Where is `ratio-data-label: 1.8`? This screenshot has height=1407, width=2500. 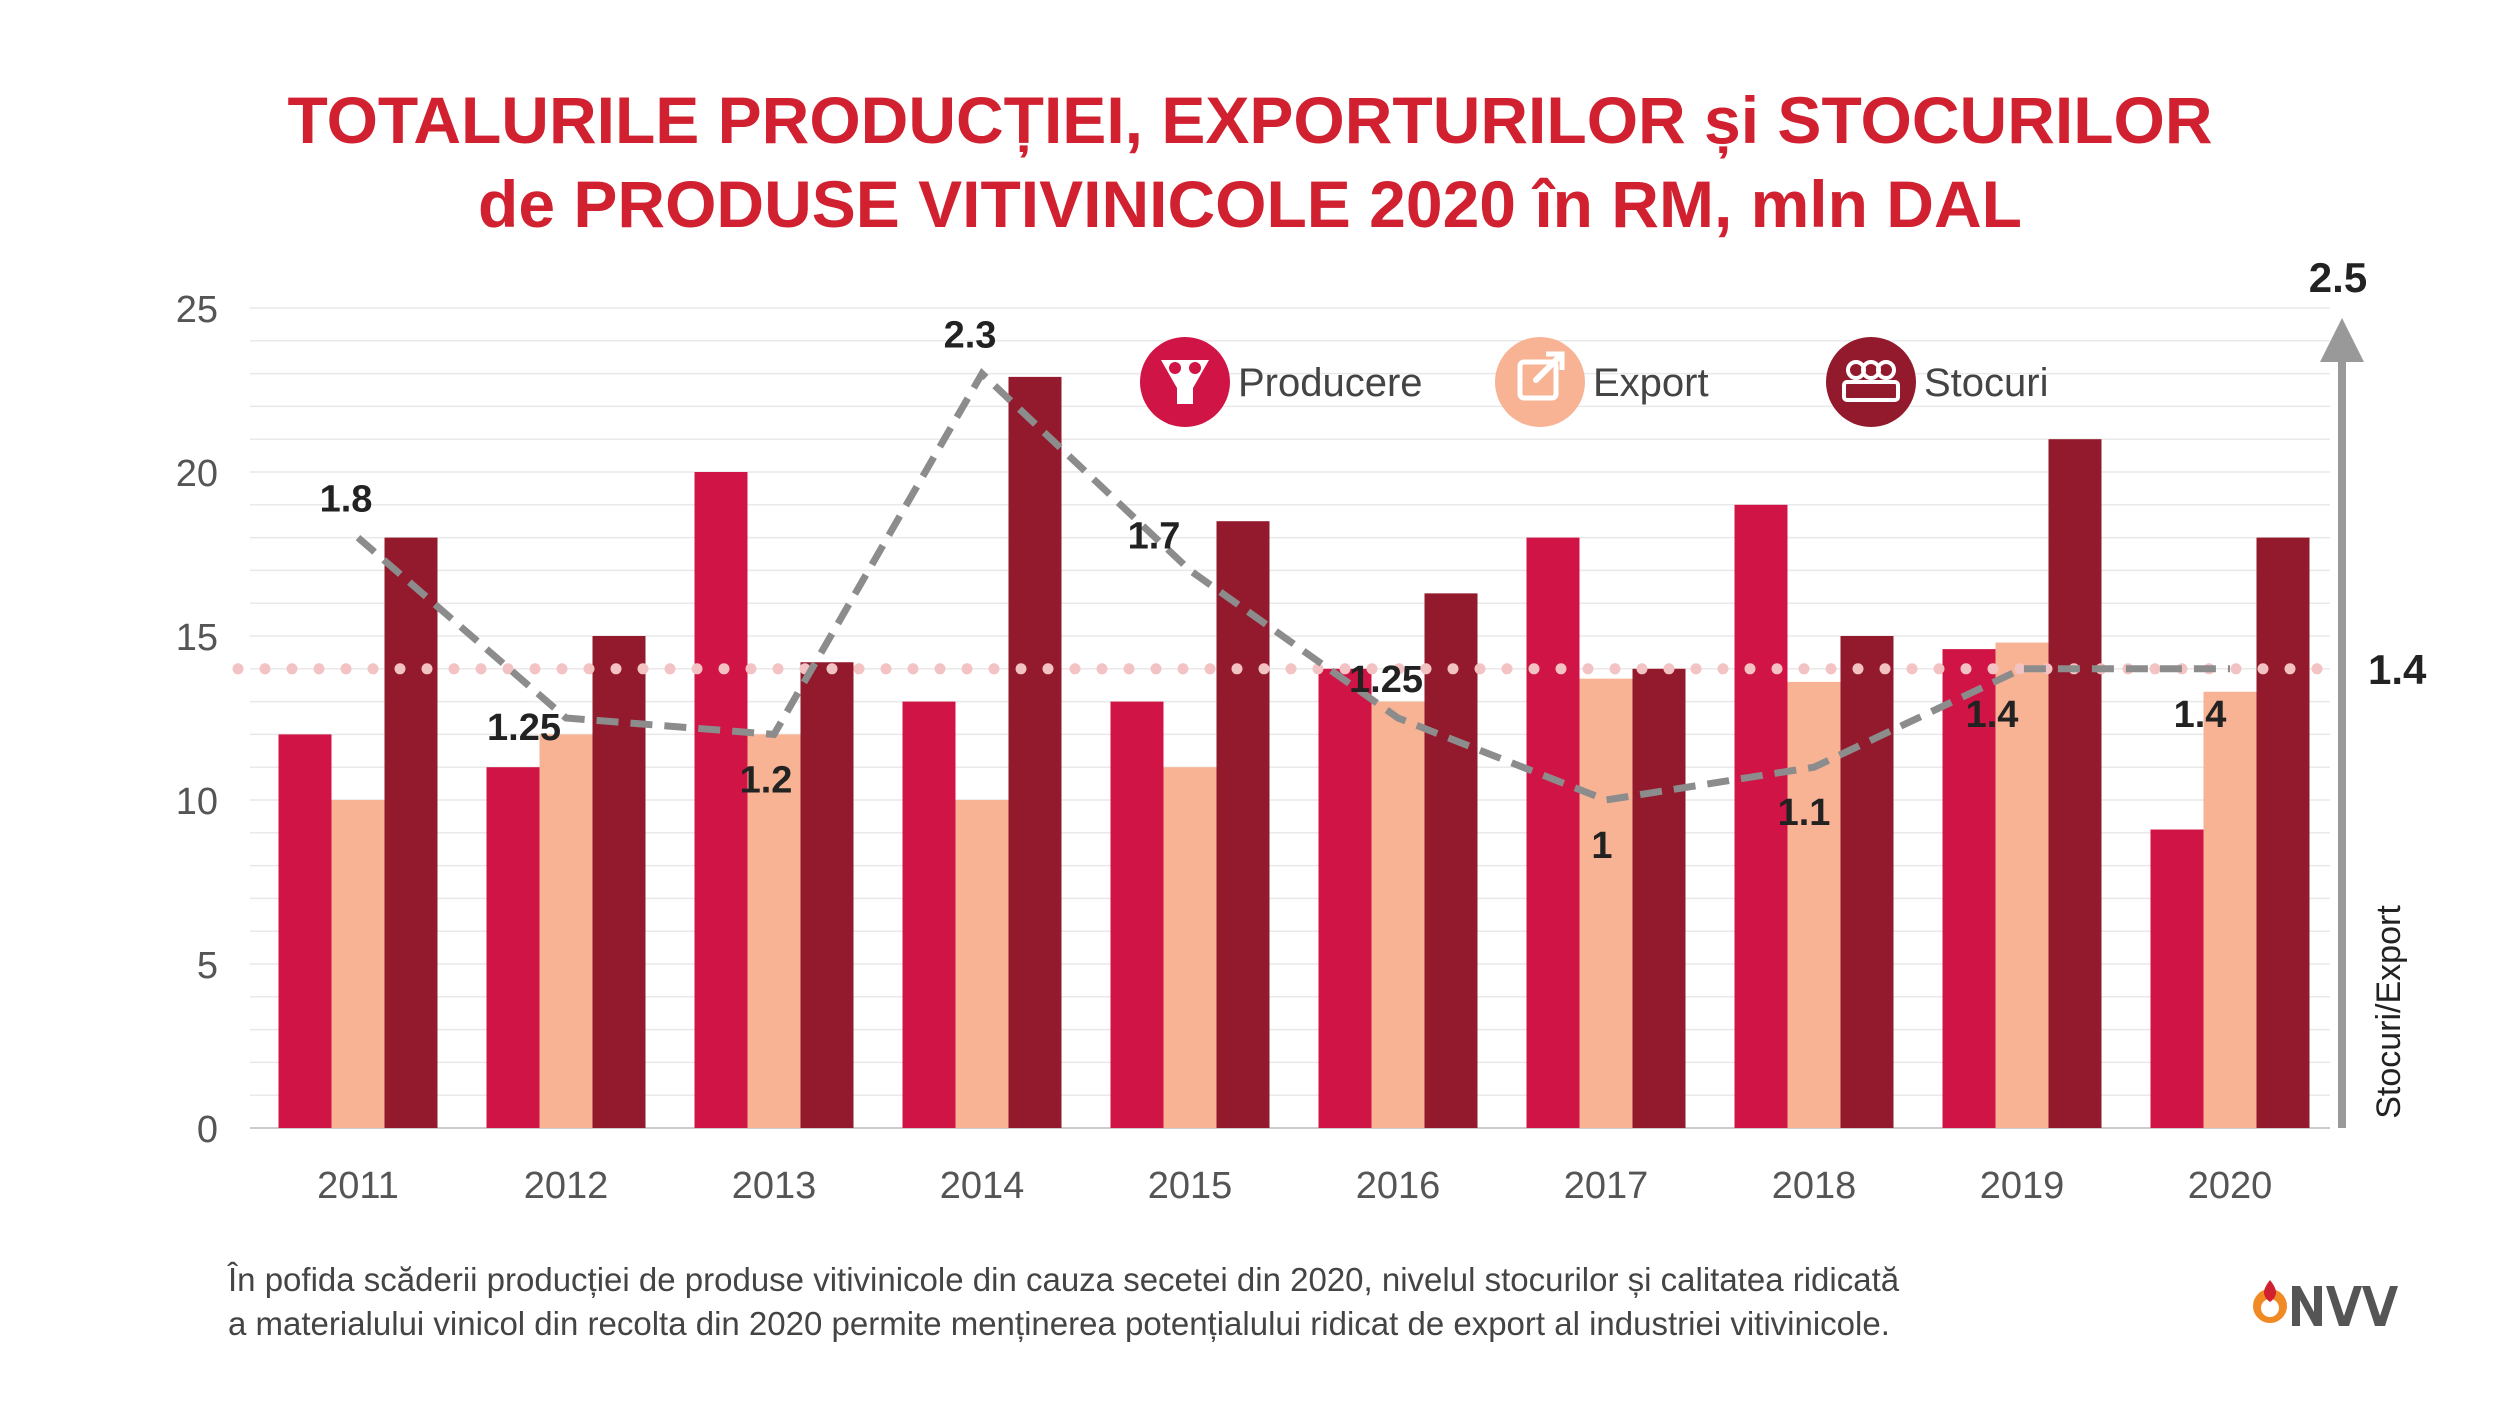
ratio-data-label: 1.8 is located at coordinates (346, 500).